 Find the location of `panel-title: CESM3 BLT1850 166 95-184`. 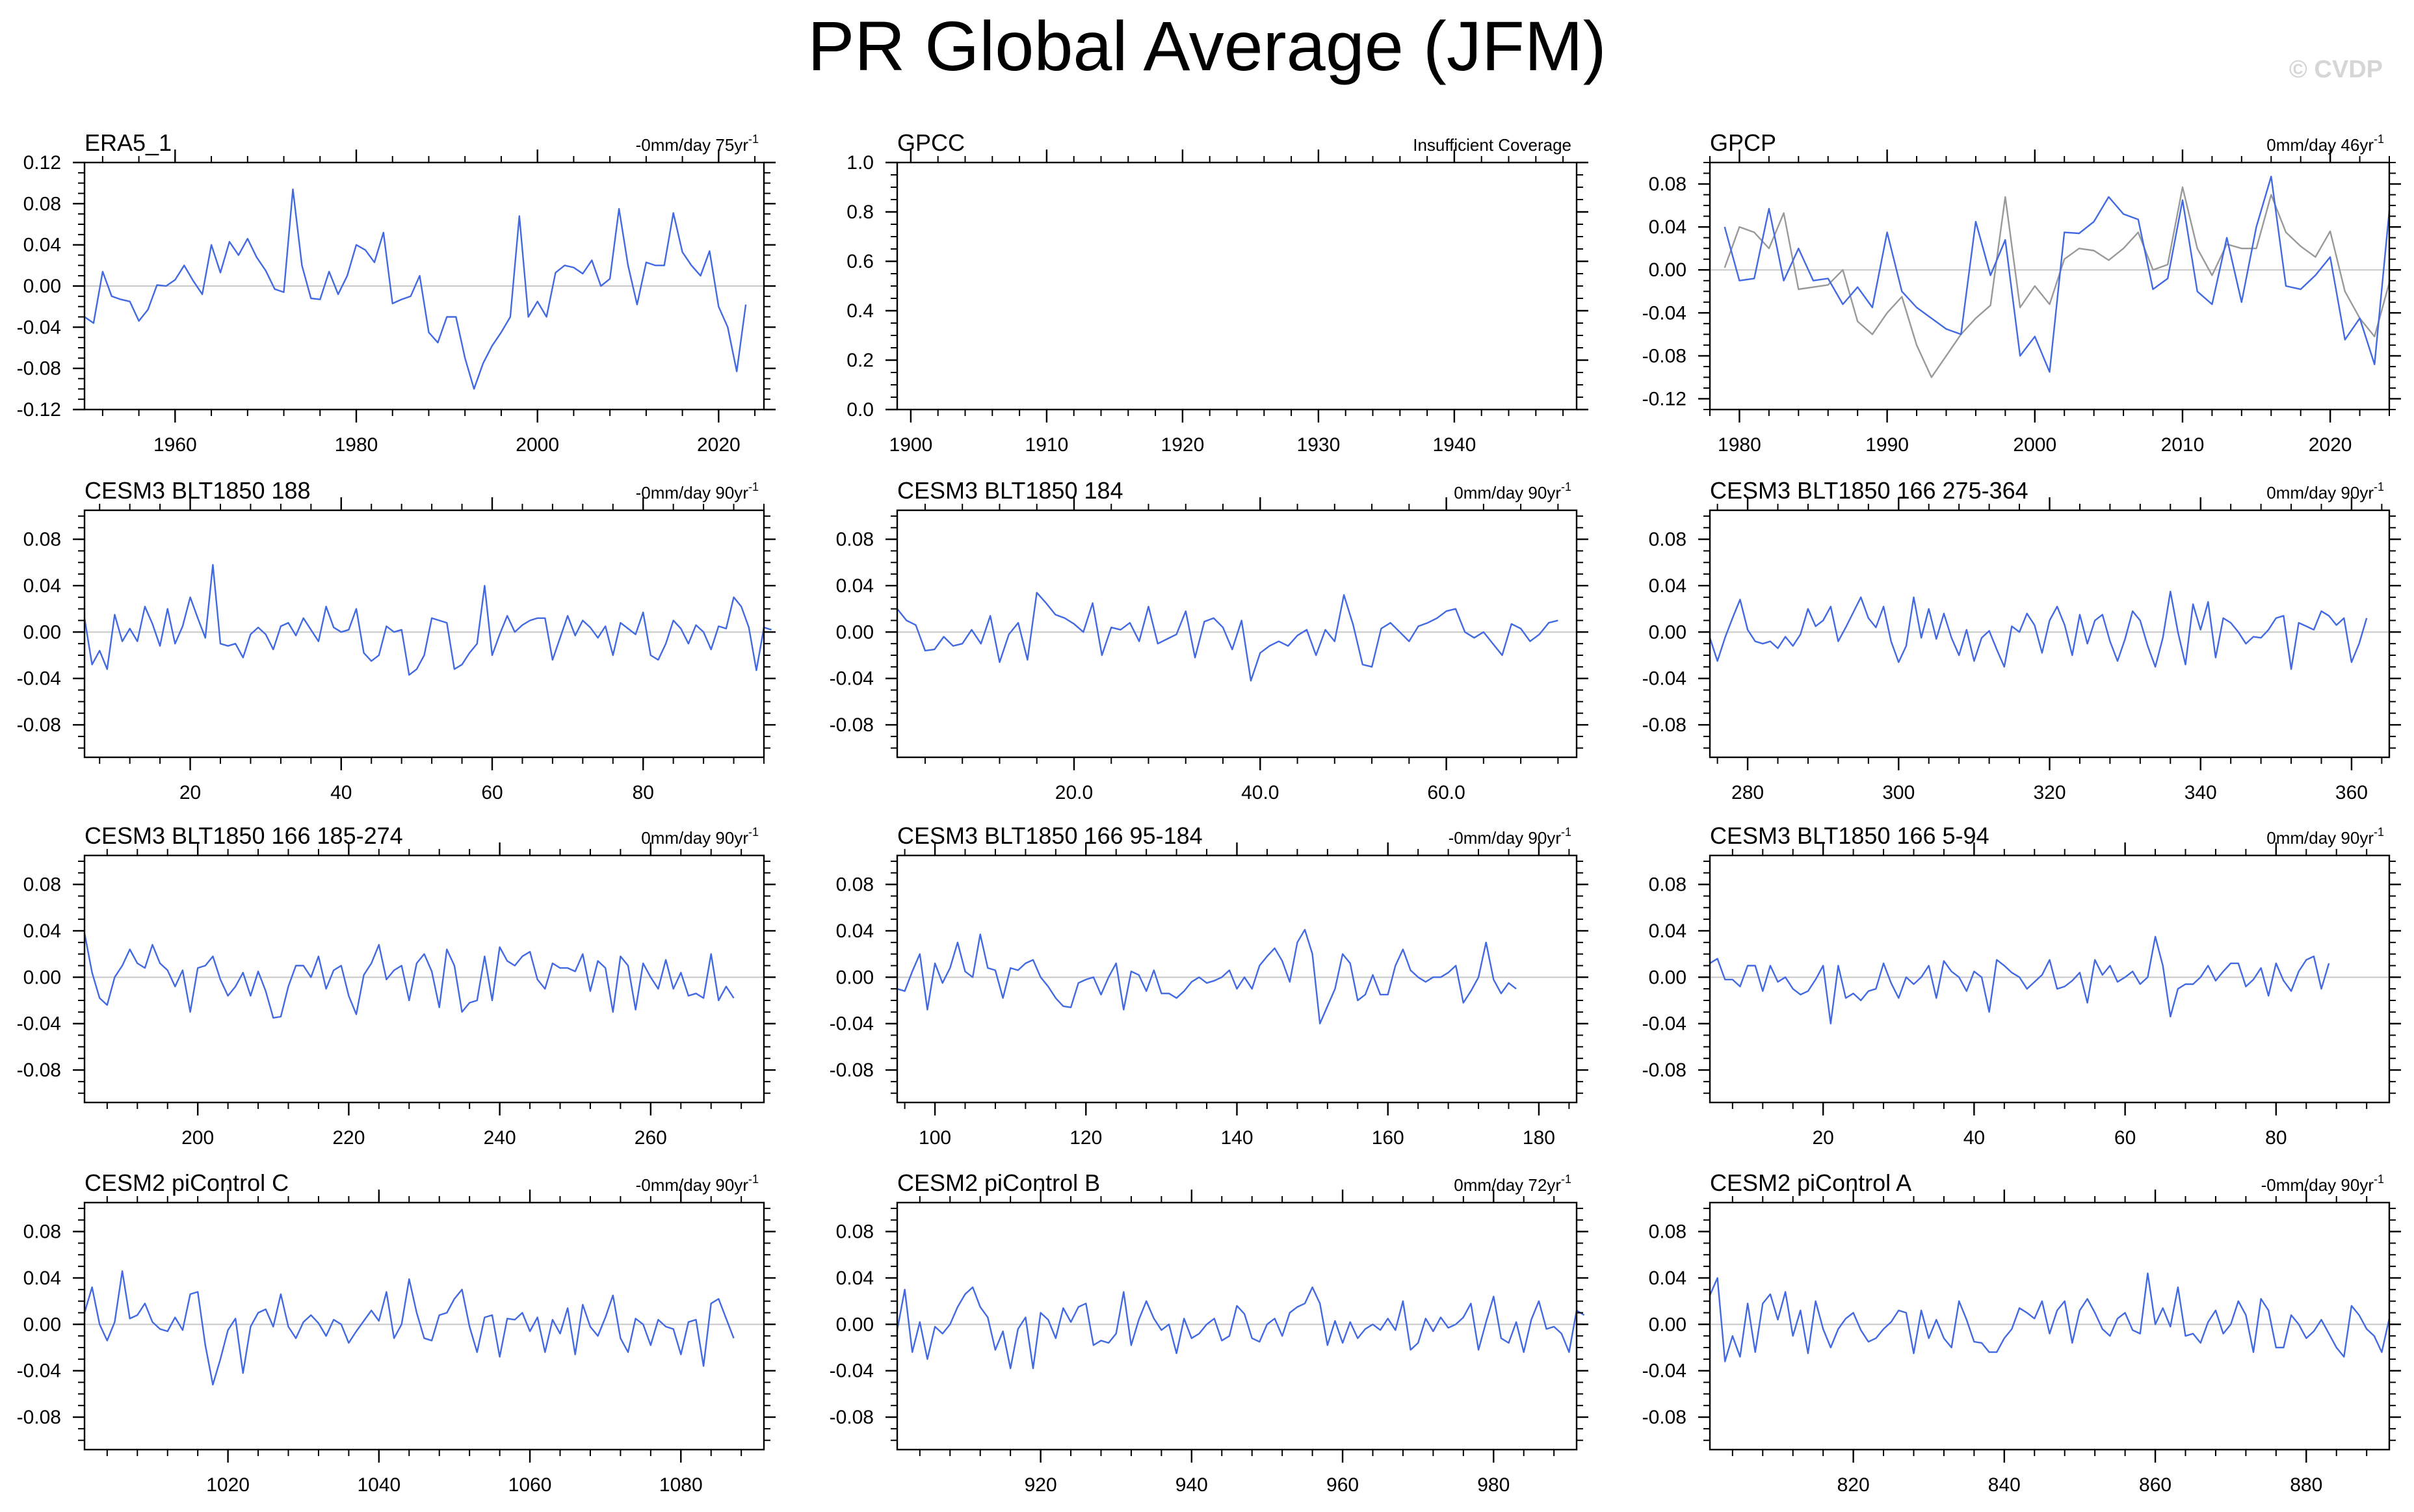

panel-title: CESM3 BLT1850 166 95-184 is located at coordinates (1050, 835).